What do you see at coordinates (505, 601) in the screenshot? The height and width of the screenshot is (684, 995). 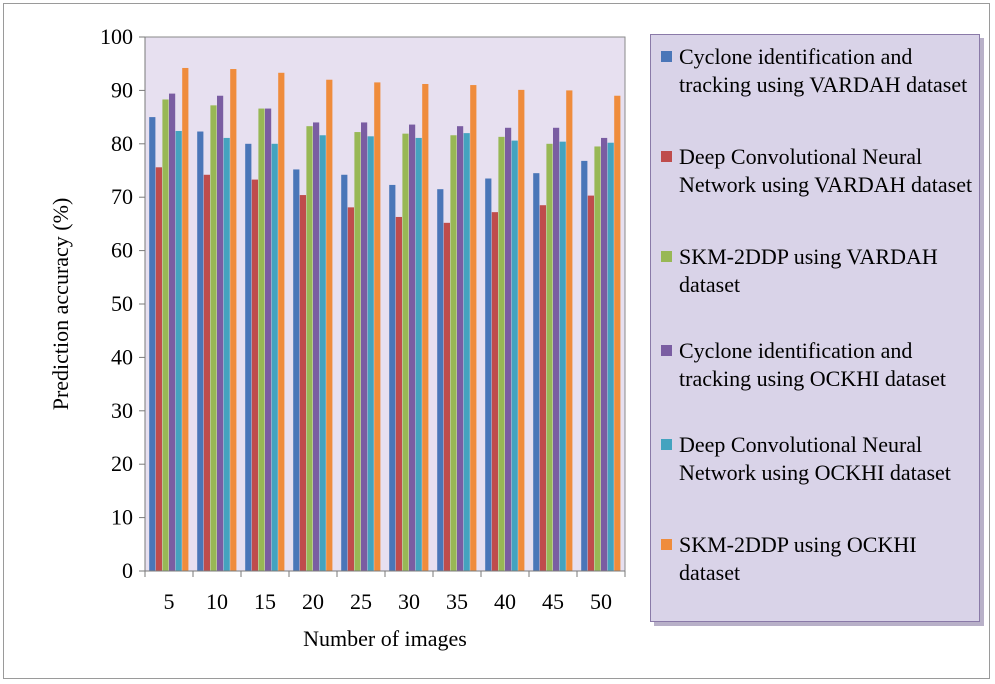 I see `x-tick-label-40: 40` at bounding box center [505, 601].